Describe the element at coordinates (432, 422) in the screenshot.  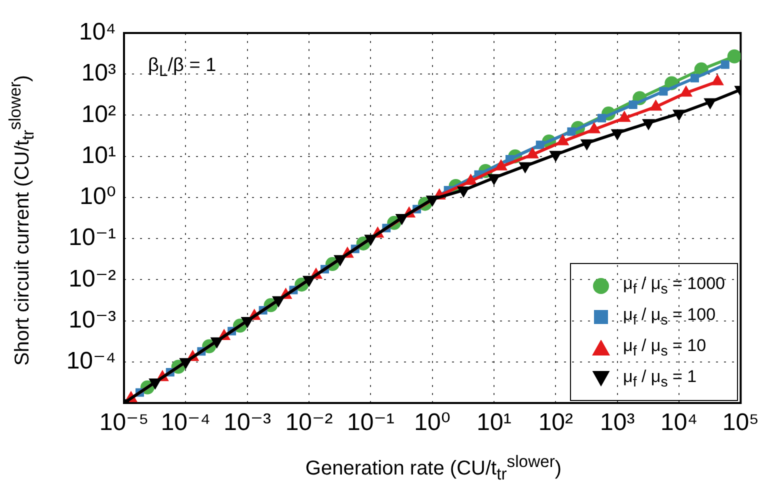
I see `x-tick-label: 10⁰` at that location.